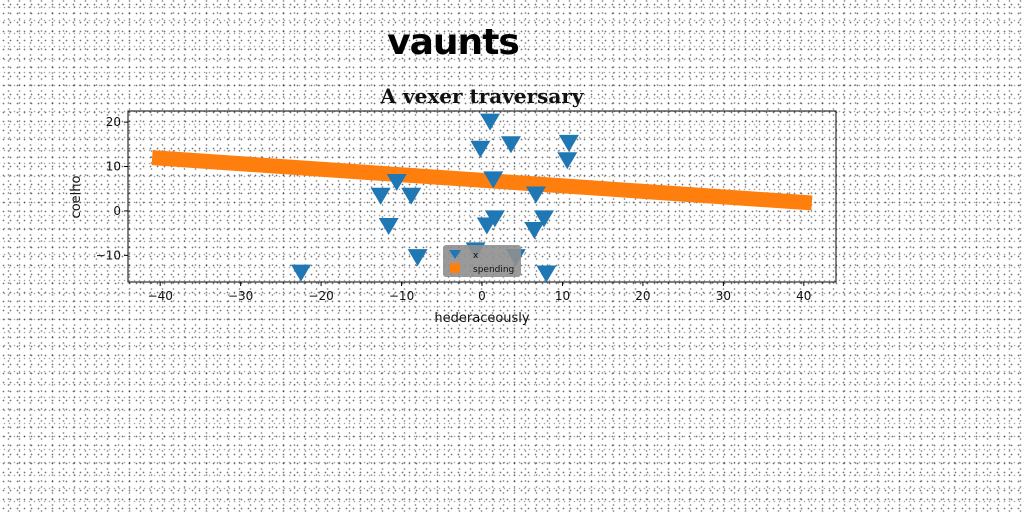 Image resolution: width=1024 pixels, height=512 pixels. What do you see at coordinates (482, 318) in the screenshot?
I see `x-axis-label: hederaceously` at bounding box center [482, 318].